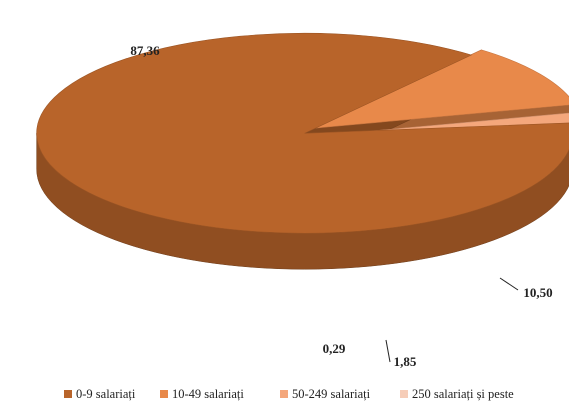 The image size is (569, 407). Describe the element at coordinates (405, 361) in the screenshot. I see `data-label: 1,85` at that location.